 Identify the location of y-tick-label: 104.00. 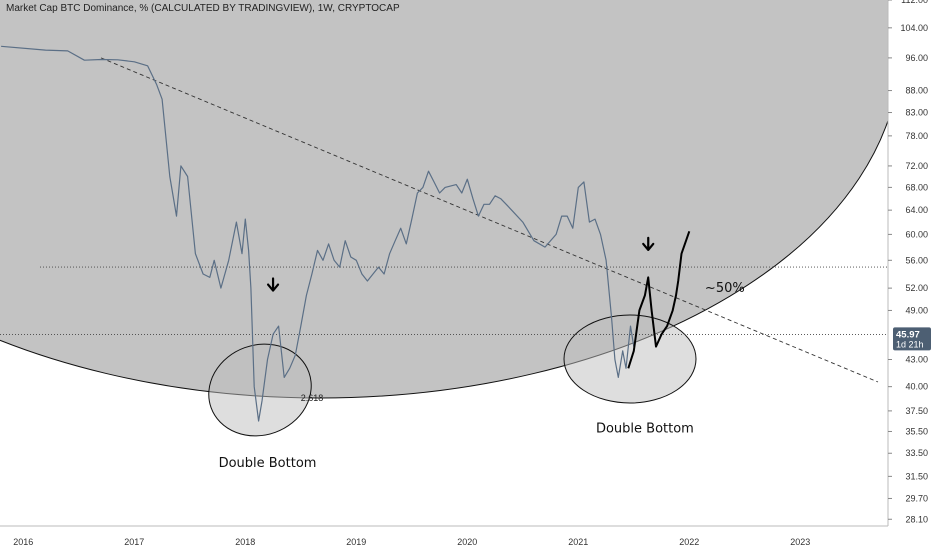
(914, 28).